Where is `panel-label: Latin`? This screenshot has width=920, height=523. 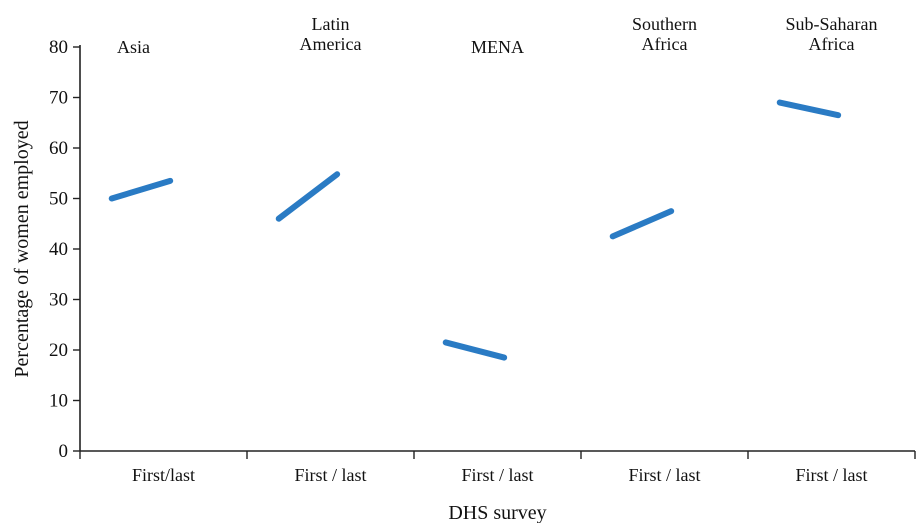 panel-label: Latin is located at coordinates (331, 24).